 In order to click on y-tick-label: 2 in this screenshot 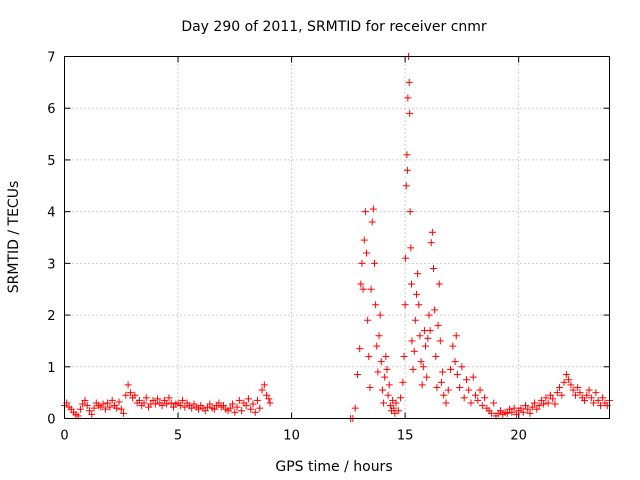, I will do `click(51, 316)`.